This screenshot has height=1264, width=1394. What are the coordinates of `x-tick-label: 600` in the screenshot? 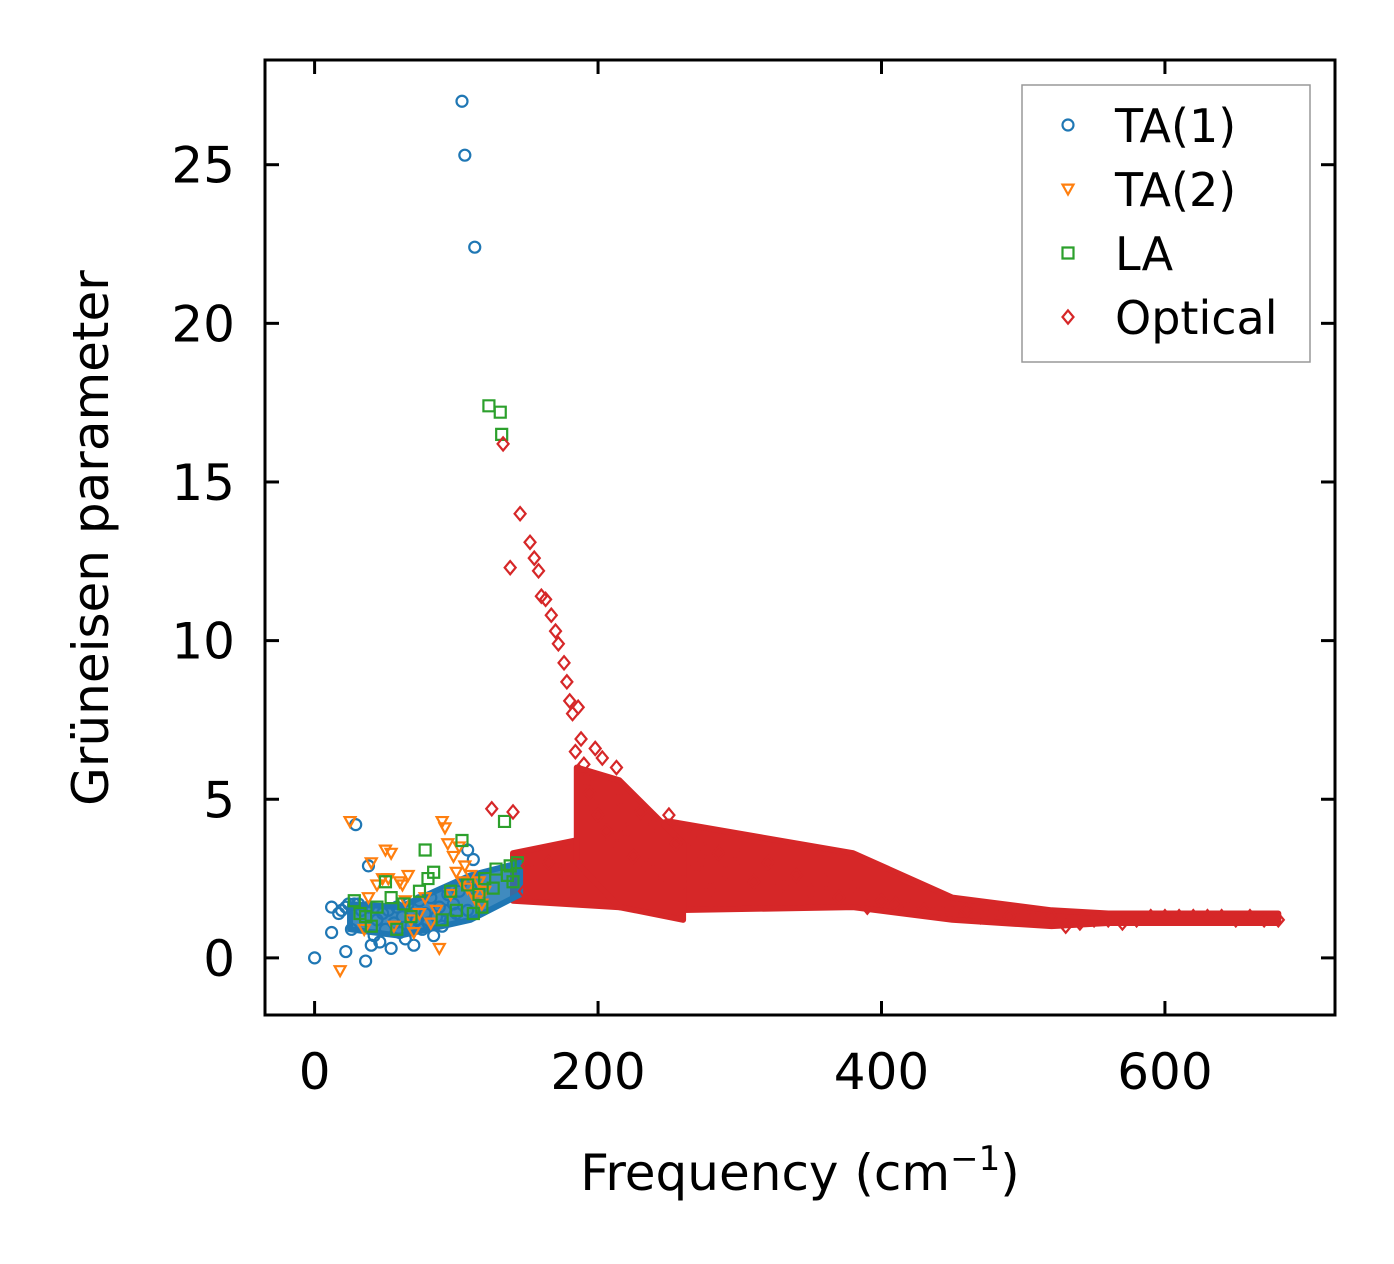 It's located at (1164, 1072).